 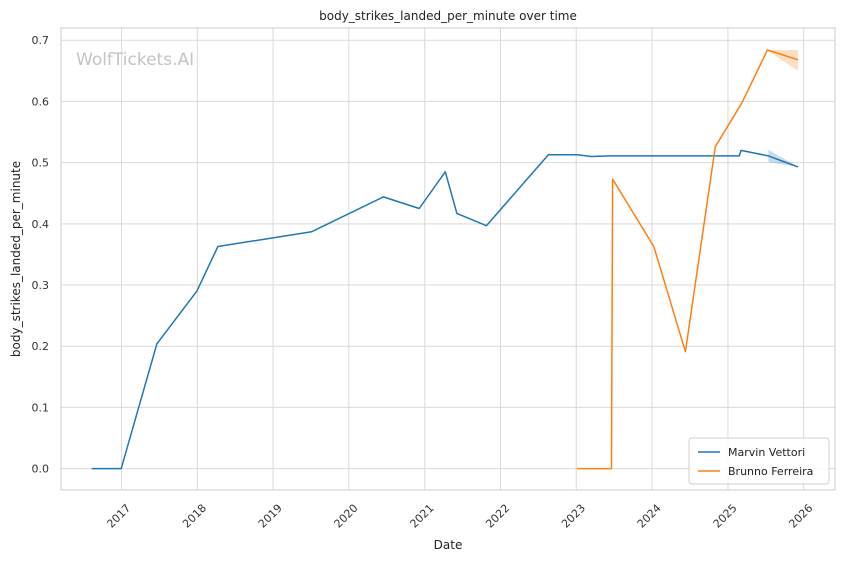 I want to click on y-tick-label: 0.7, so click(x=41, y=40).